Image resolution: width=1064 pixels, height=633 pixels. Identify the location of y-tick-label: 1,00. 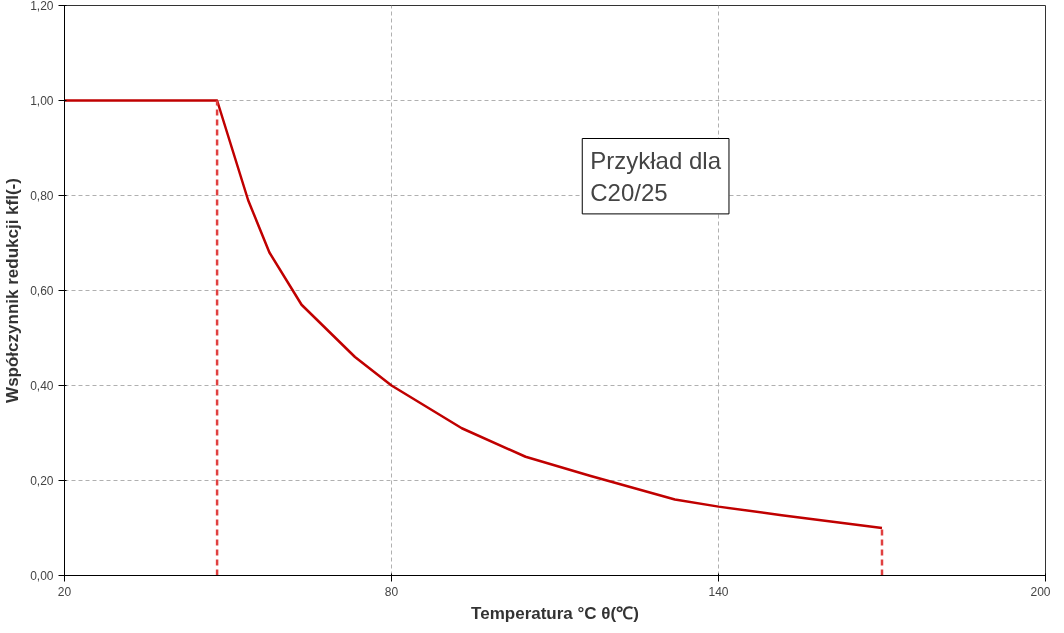
(42, 101).